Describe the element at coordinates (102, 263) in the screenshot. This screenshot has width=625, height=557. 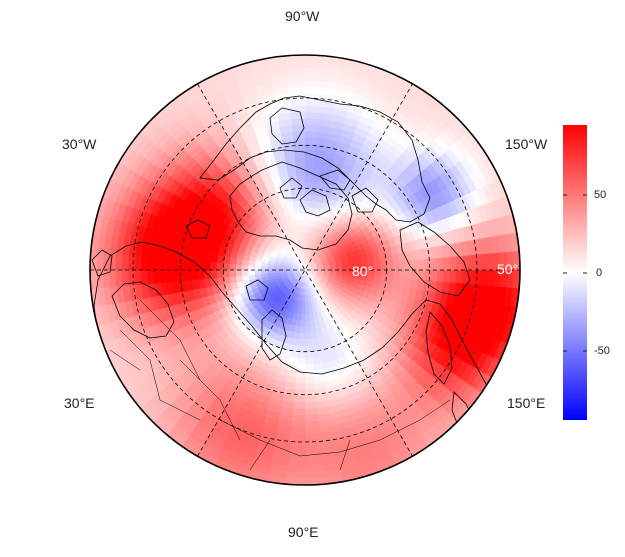
I see `british-isles-coastline` at that location.